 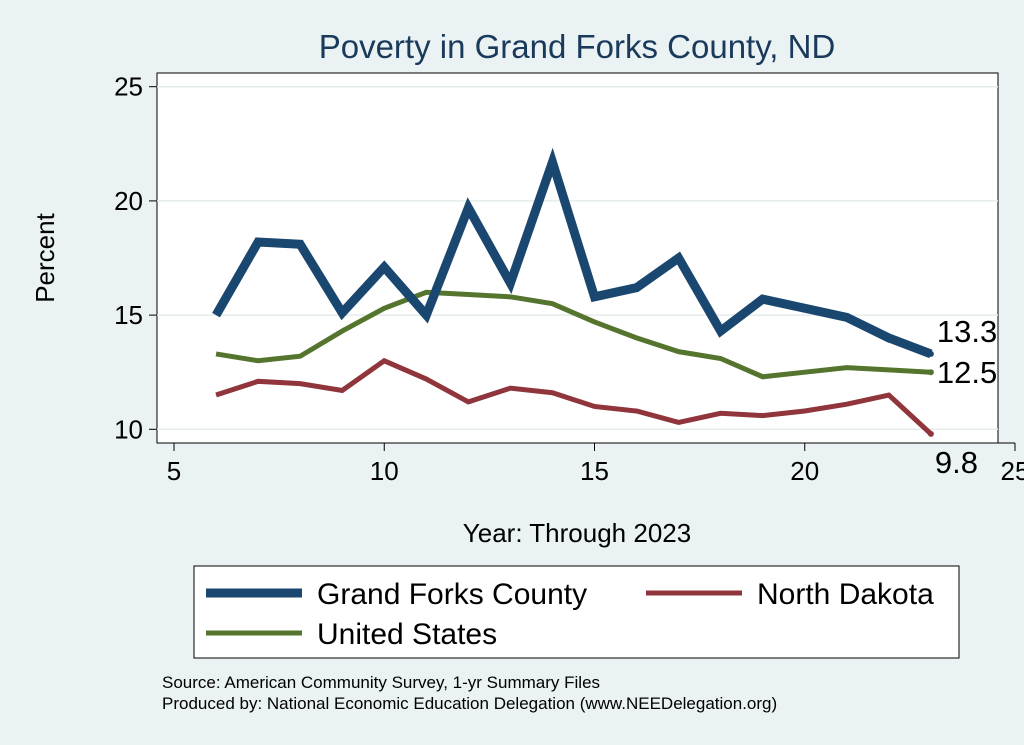 I want to click on legend-label-grand-forks-county: Grand Forks County, so click(x=452, y=594).